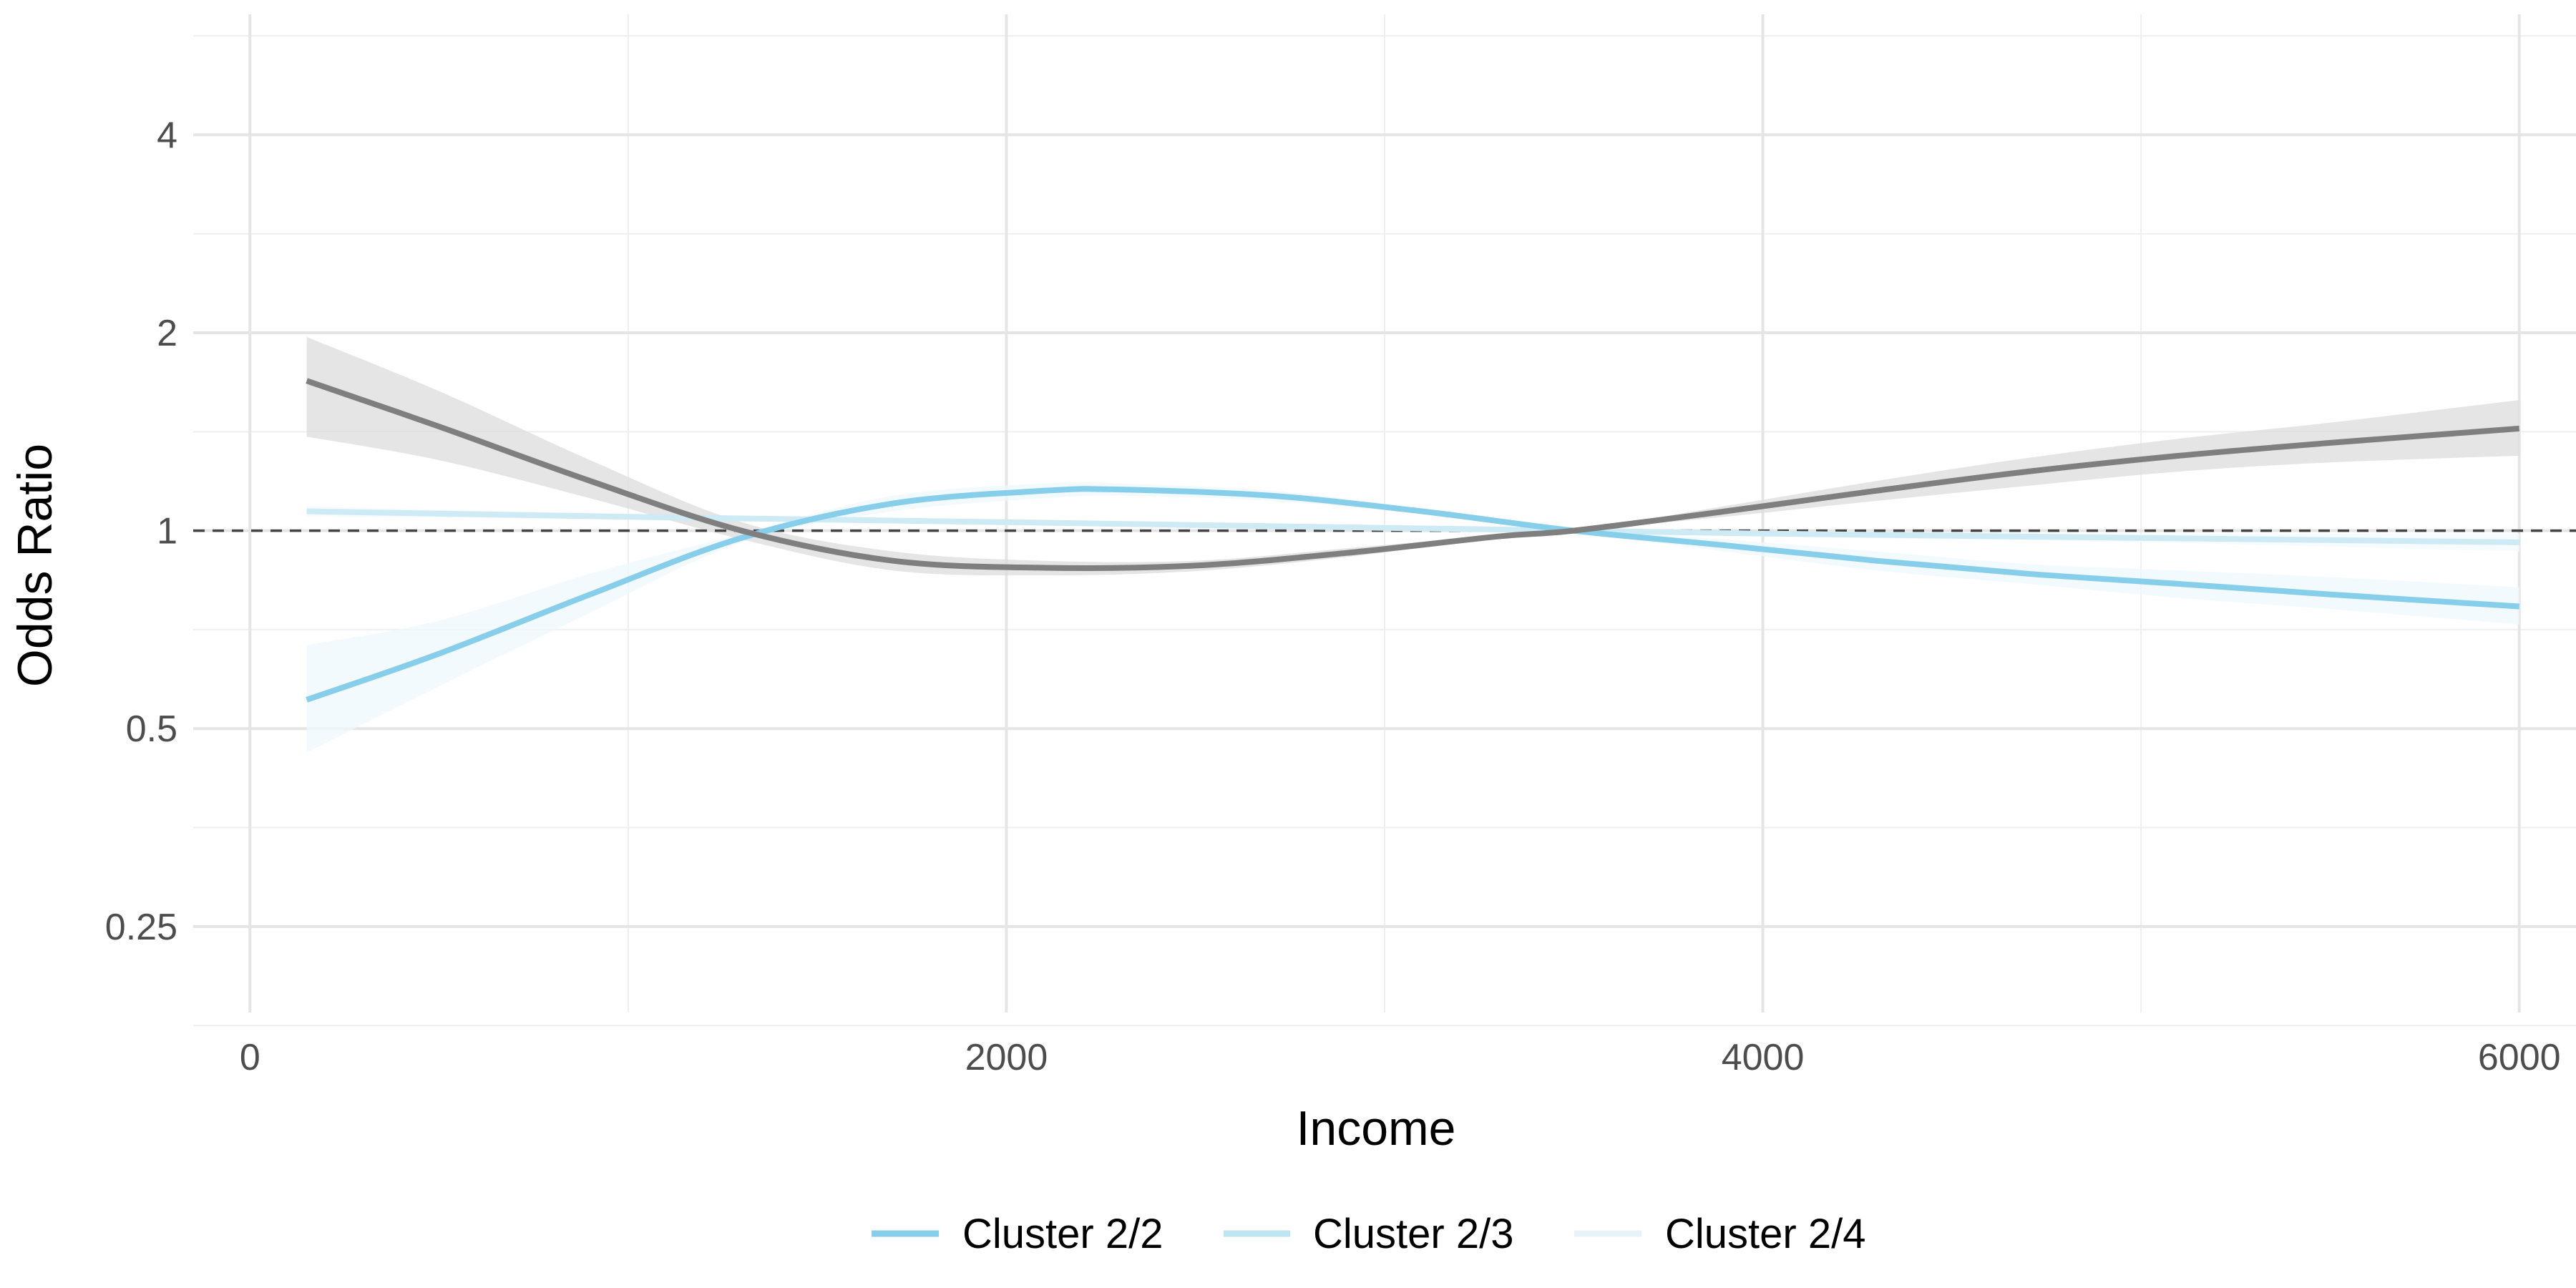 The height and width of the screenshot is (1288, 2576). What do you see at coordinates (167, 135) in the screenshot?
I see `y-tick-label: 4` at bounding box center [167, 135].